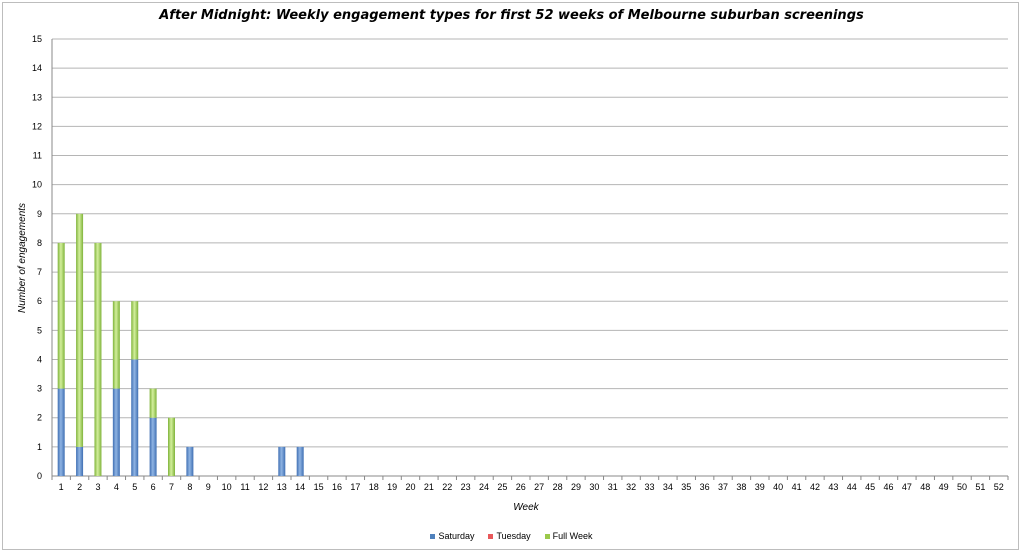 Image resolution: width=1023 pixels, height=554 pixels. Describe the element at coordinates (539, 487) in the screenshot. I see `x-tick-label: 27` at that location.